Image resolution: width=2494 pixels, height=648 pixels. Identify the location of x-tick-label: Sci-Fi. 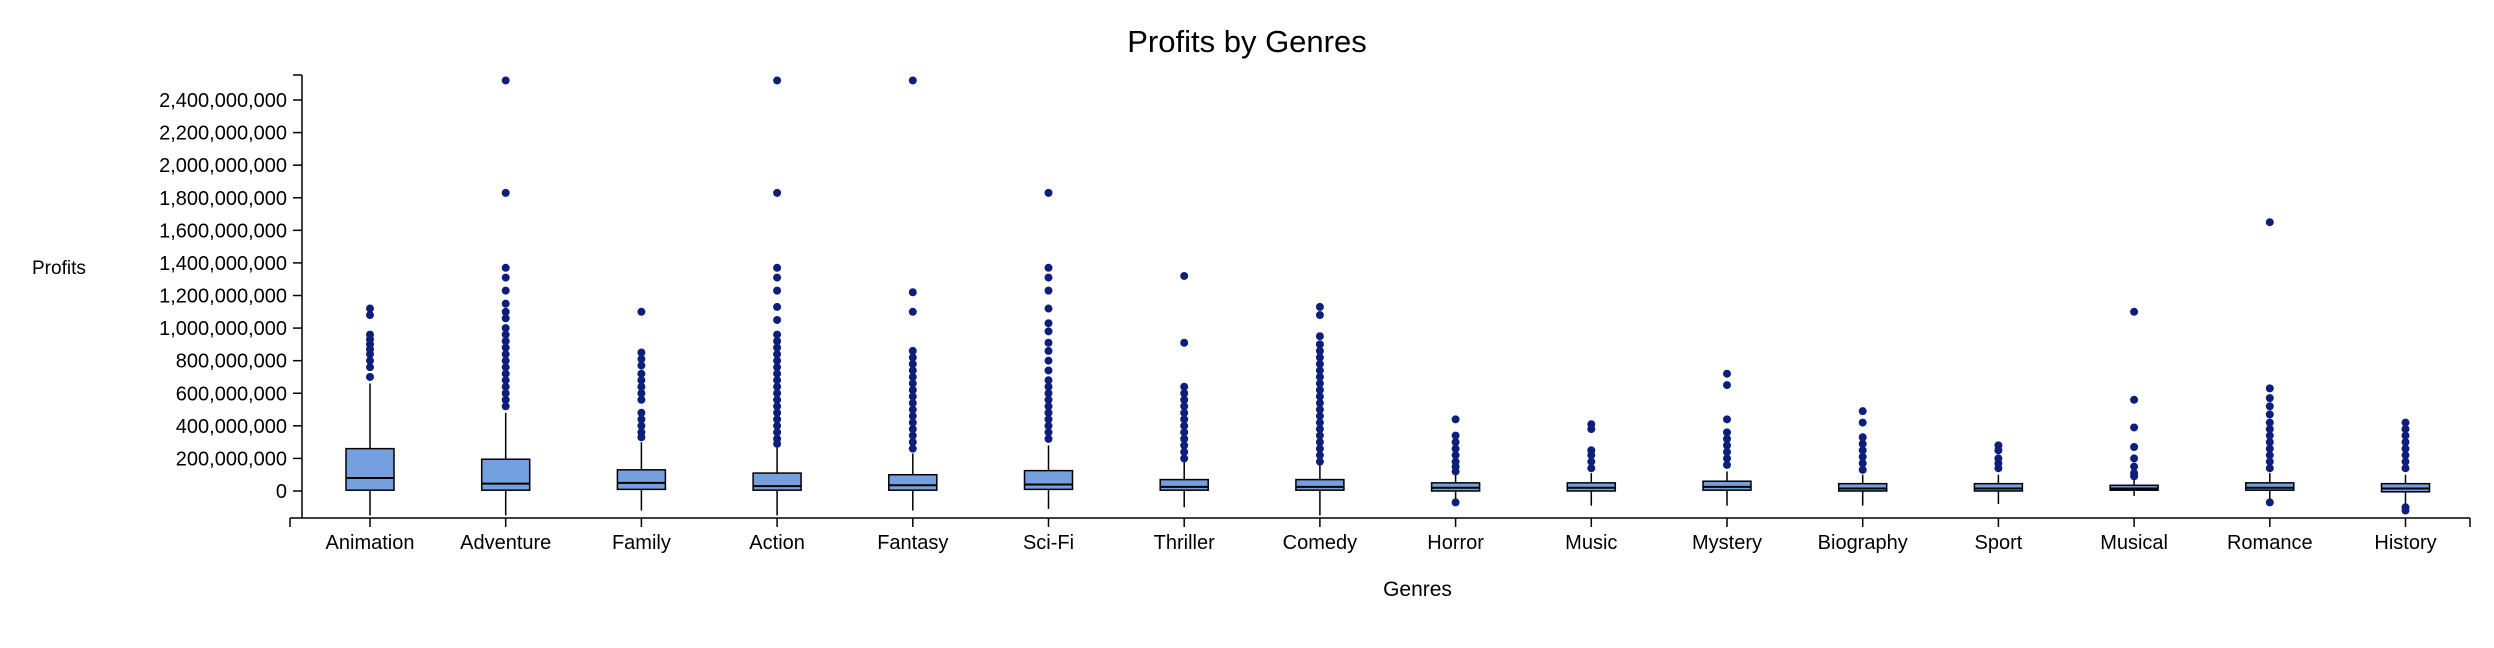
(1048, 543).